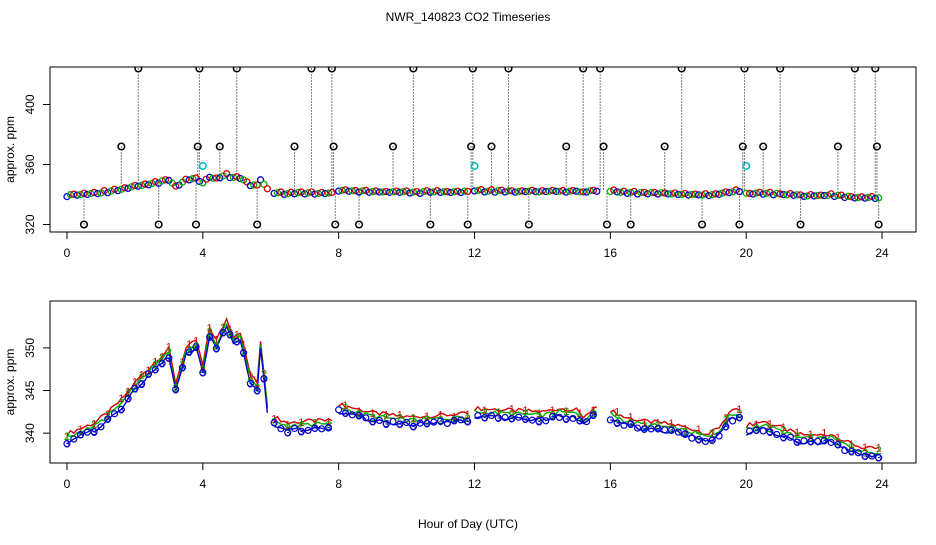 The height and width of the screenshot is (545, 936). What do you see at coordinates (202, 484) in the screenshot?
I see `bottom-x-tick-label: 4` at bounding box center [202, 484].